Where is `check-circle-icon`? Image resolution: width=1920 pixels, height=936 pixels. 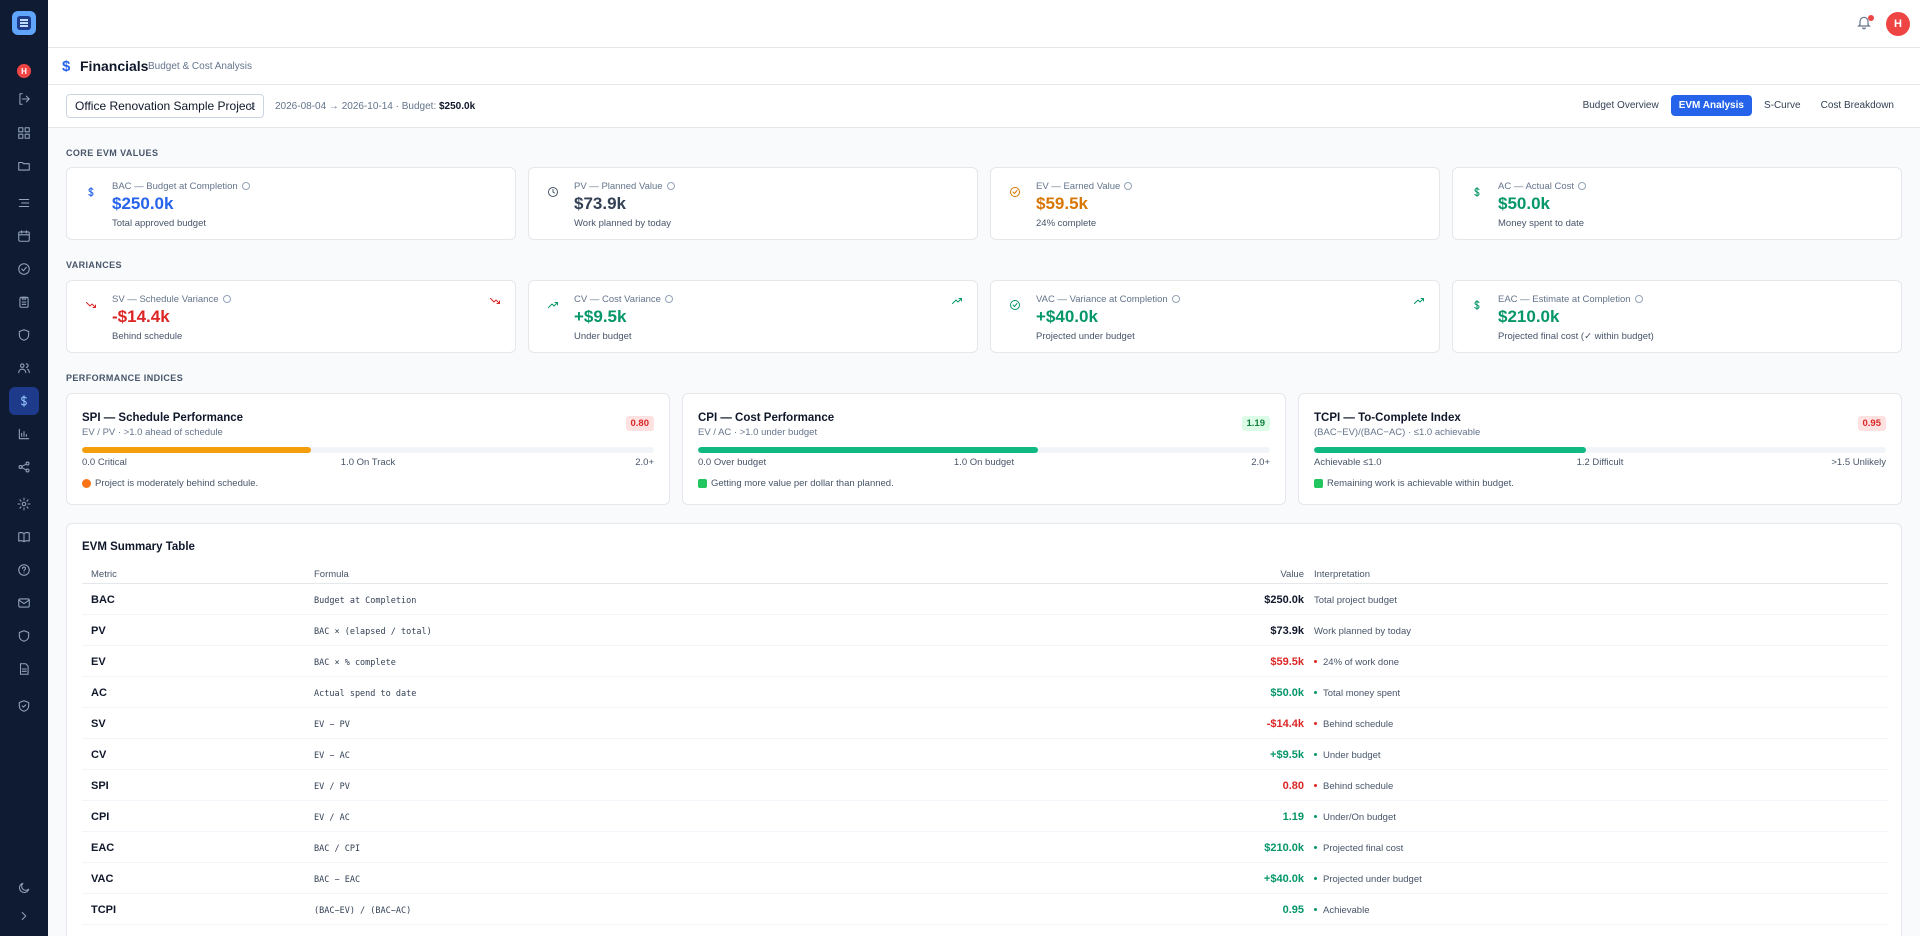 check-circle-icon is located at coordinates (1015, 305).